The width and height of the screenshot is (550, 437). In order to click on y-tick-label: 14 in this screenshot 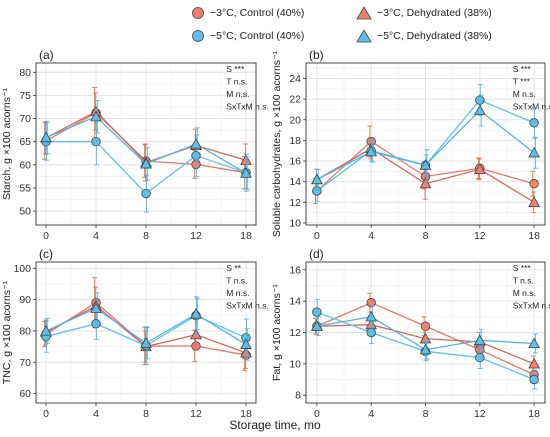, I will do `click(295, 182)`.